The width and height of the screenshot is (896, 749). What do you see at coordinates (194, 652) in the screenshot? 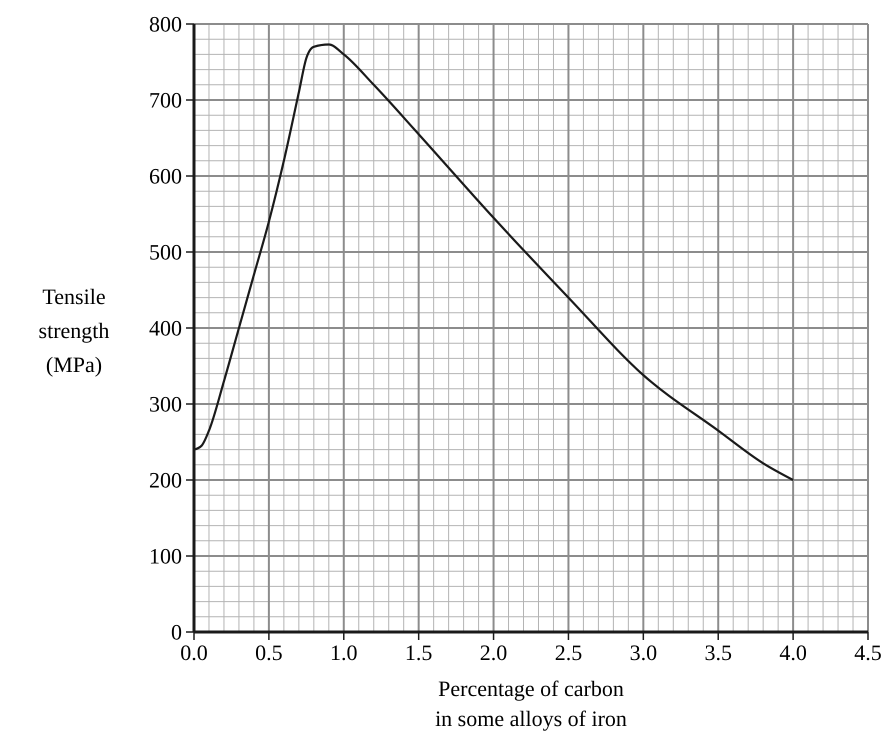
I see `x-tick-label: 0.0` at bounding box center [194, 652].